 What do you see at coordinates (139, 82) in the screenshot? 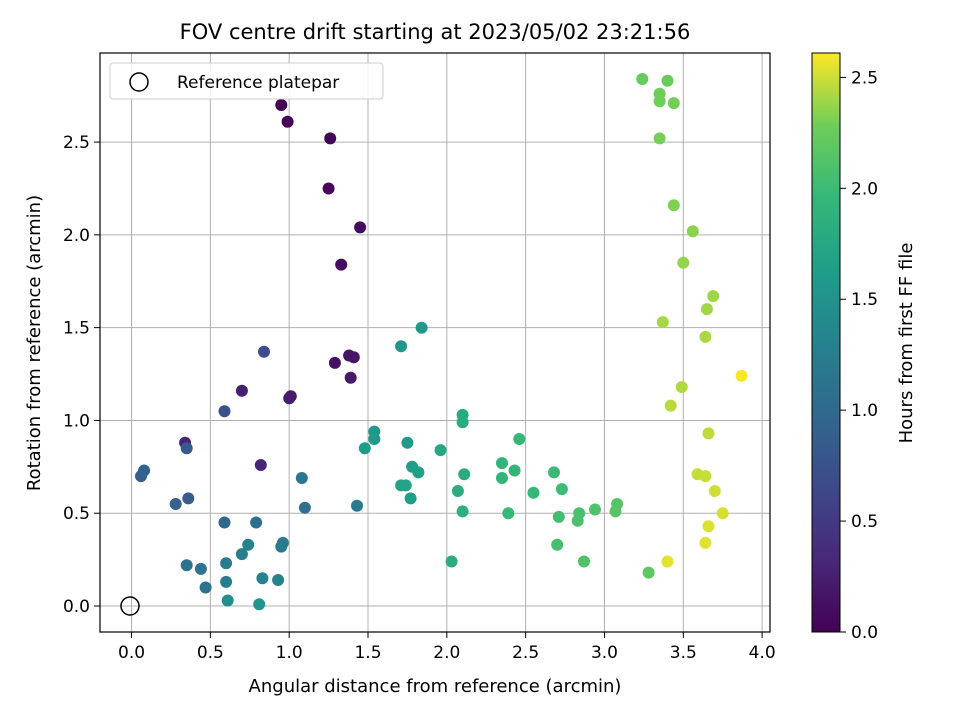
I see `legend-marker` at bounding box center [139, 82].